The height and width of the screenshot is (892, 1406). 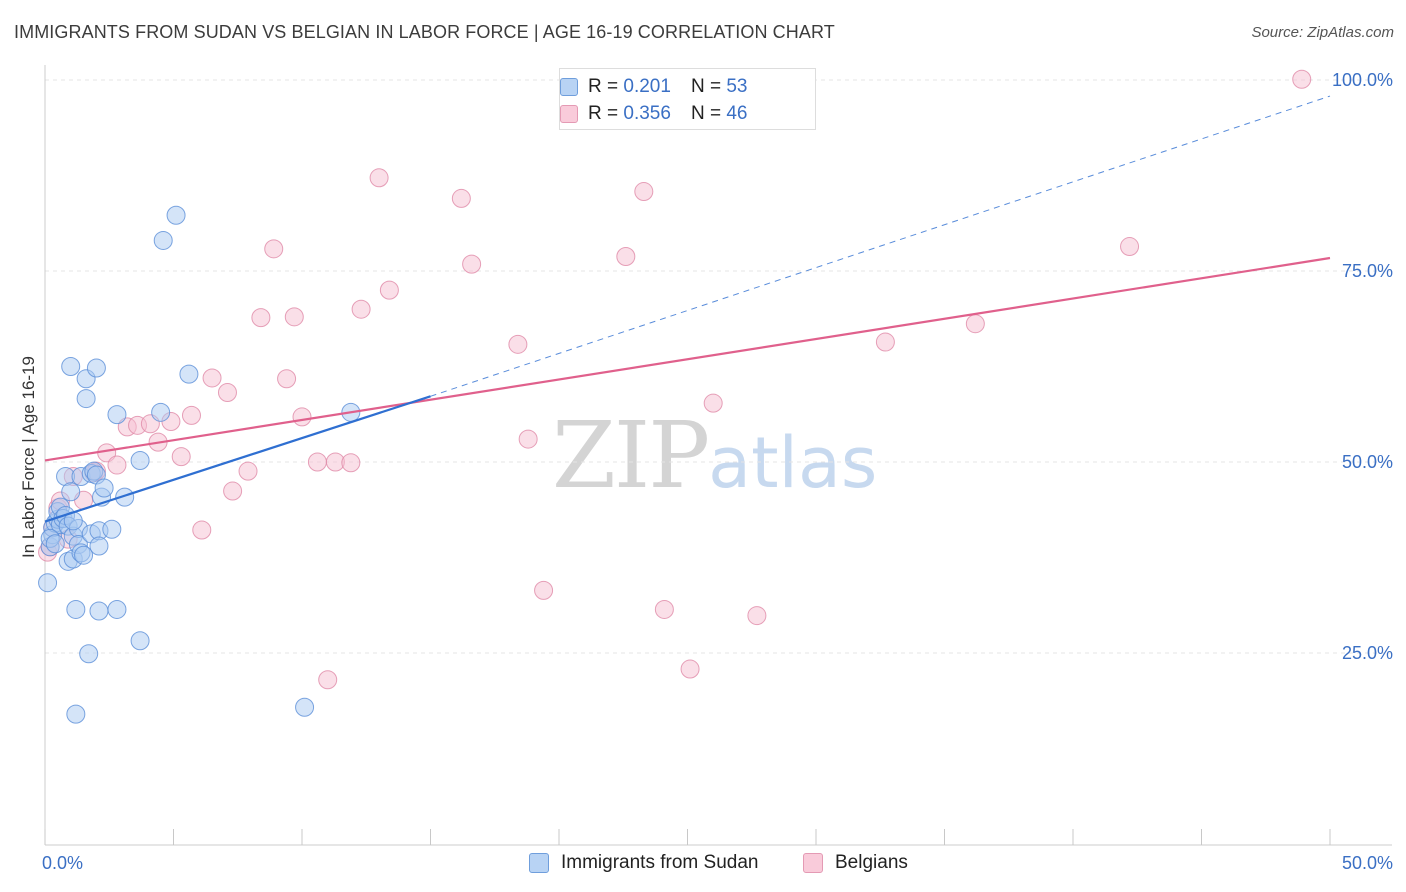 I want to click on trend-line-sudan, so click(x=237, y=459).